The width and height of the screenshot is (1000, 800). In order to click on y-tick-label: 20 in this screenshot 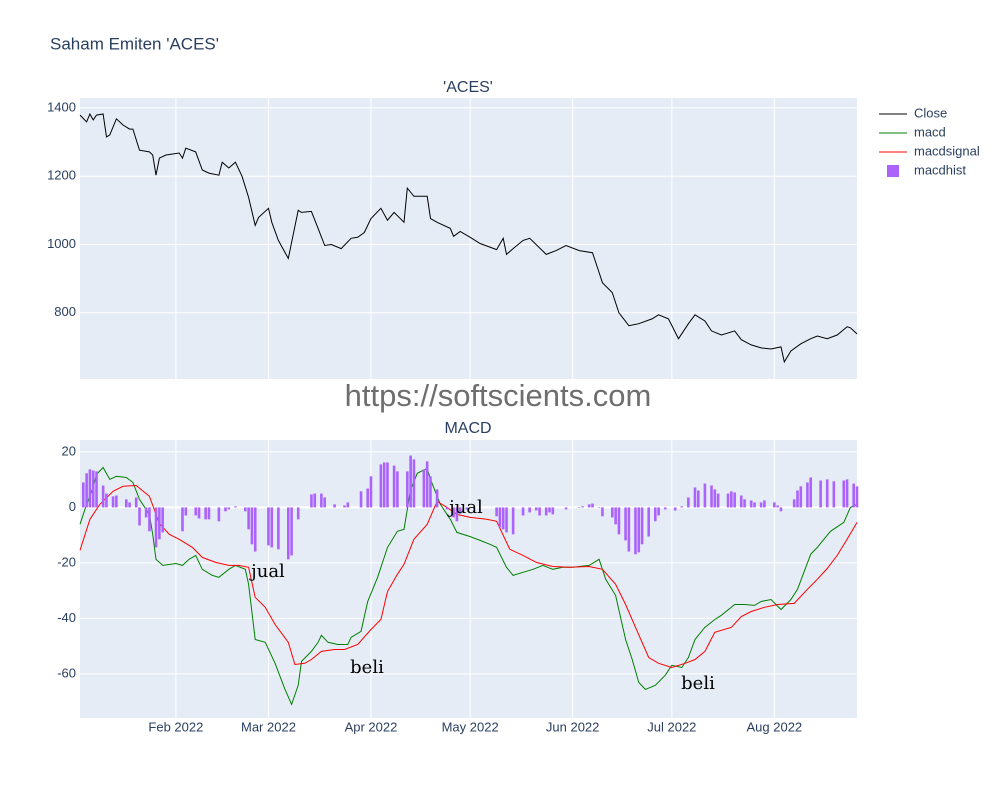, I will do `click(69, 450)`.